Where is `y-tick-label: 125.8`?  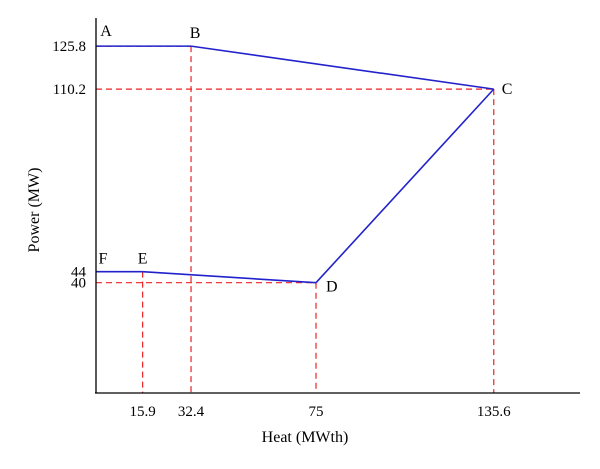 y-tick-label: 125.8 is located at coordinates (69, 47).